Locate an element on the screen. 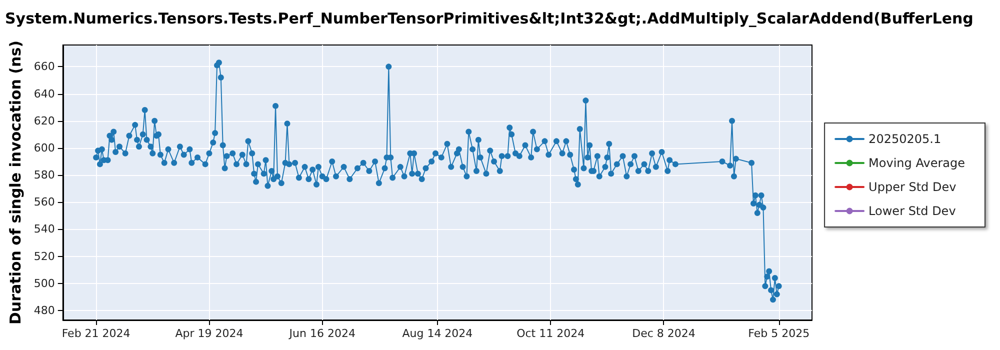 The image size is (1000, 350). chart-title: System.Numerics.Tensors.Tests.Perf_NumberTensorPrimitives&lt;Int32&gt;.AddMultiply_ScalarAddend(BufferLeng is located at coordinates (489, 19).